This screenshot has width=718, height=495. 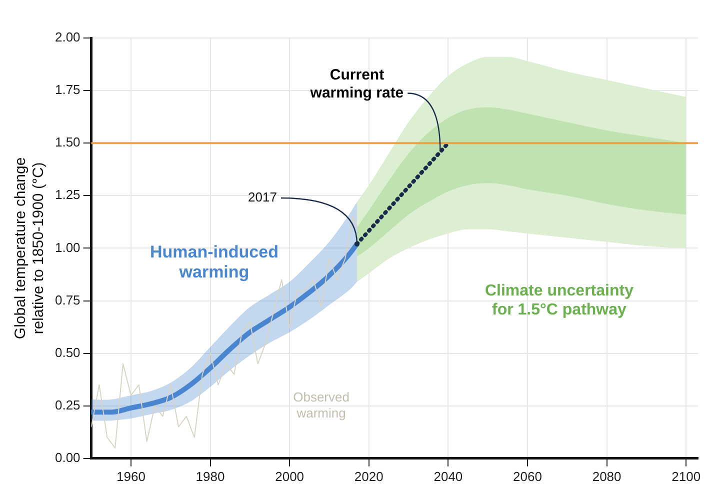 What do you see at coordinates (131, 476) in the screenshot?
I see `x-tick-label: 1960` at bounding box center [131, 476].